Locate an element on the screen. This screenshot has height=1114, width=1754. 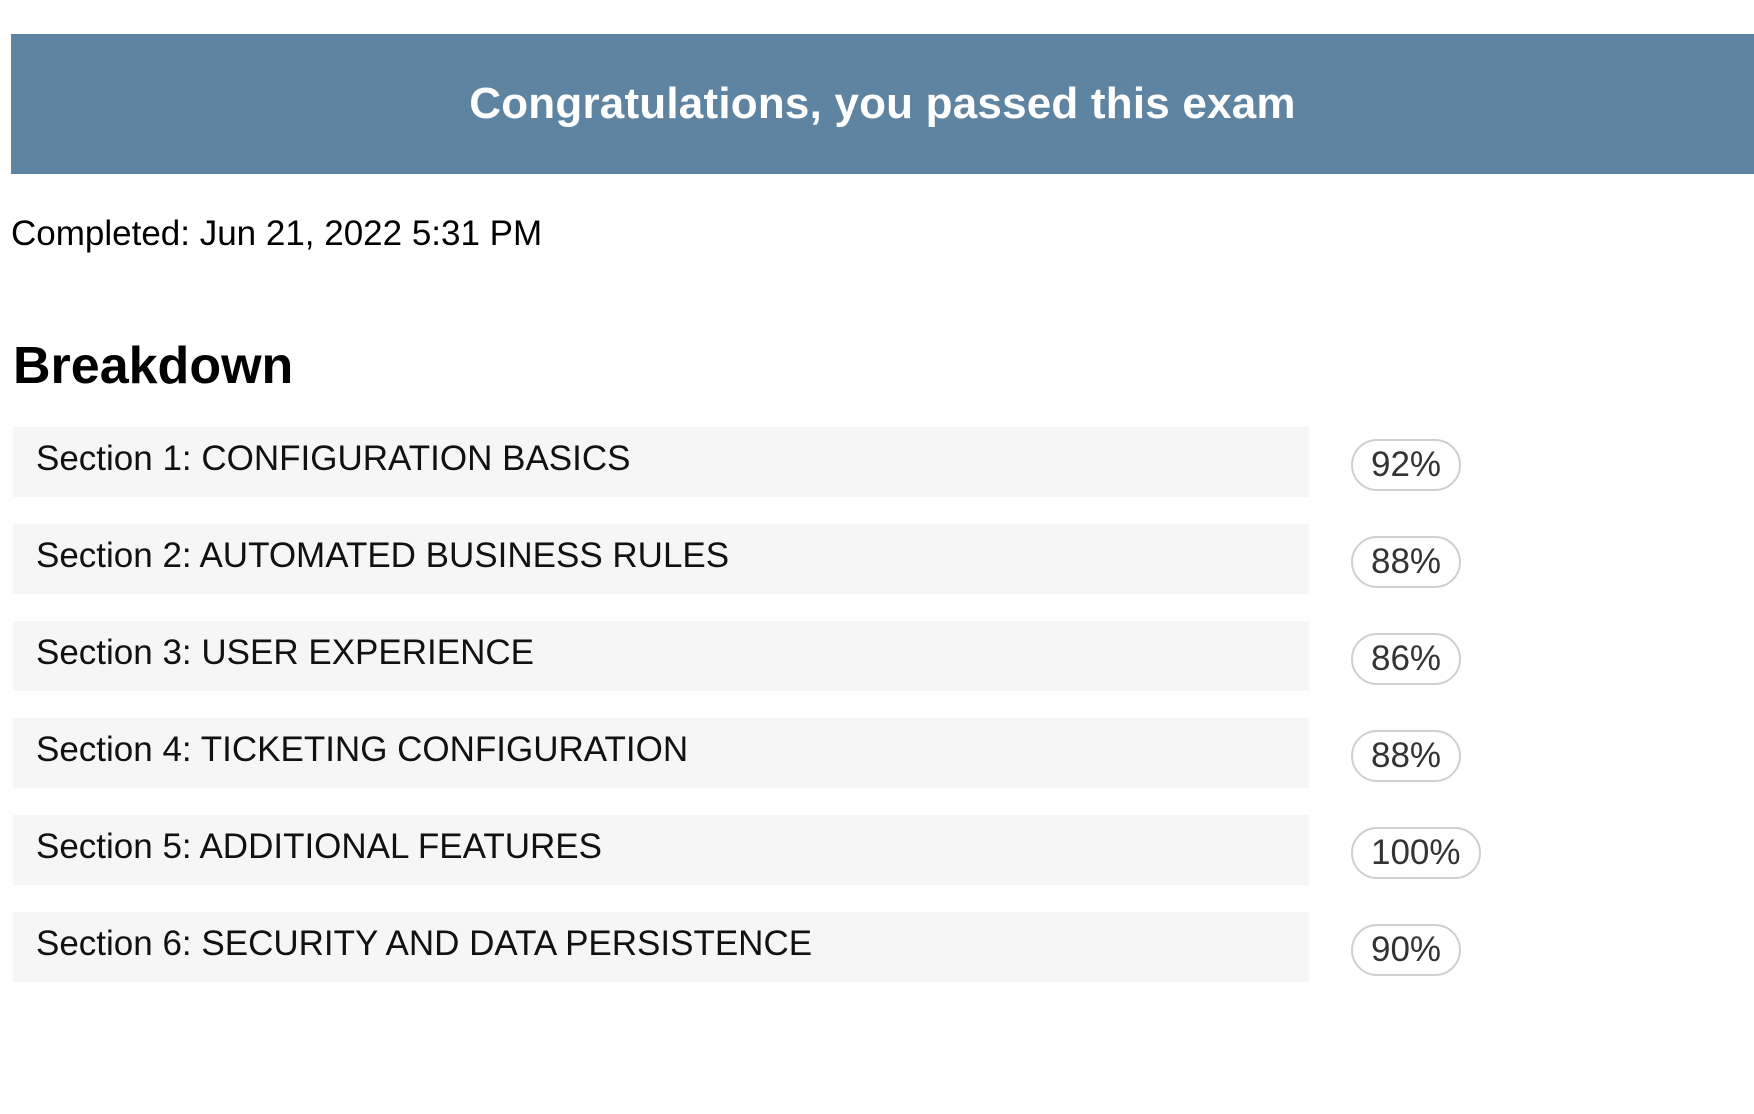
section-row: Section 2: AUTOMATED BUSINESS RULES 88% is located at coordinates (745, 572).